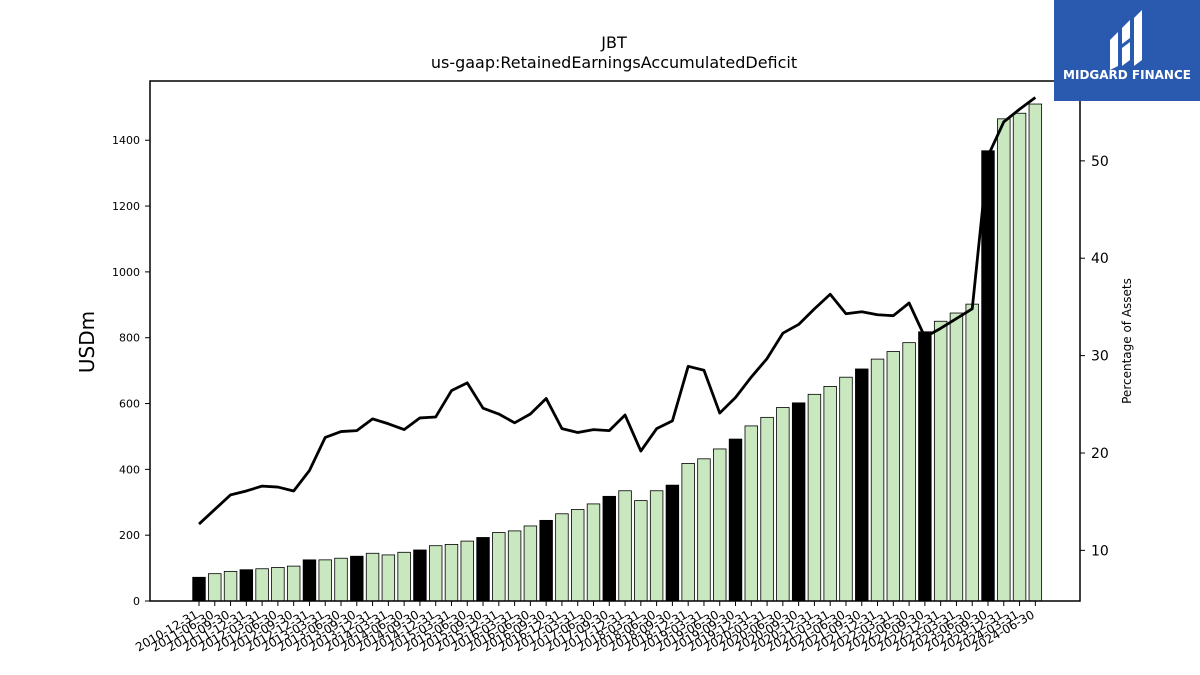  Describe the element at coordinates (1100, 454) in the screenshot. I see `y2-tick-label: 20` at that location.